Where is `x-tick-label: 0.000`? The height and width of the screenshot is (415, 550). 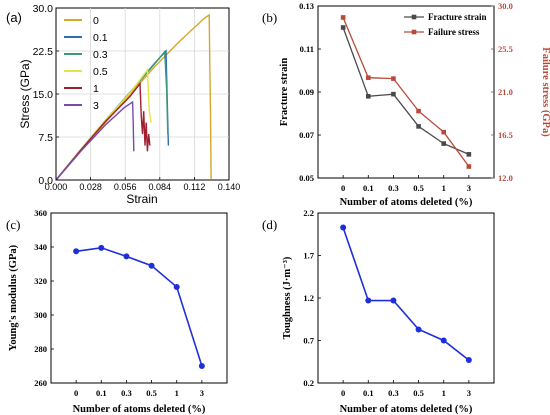
x-tick-label: 0.000 is located at coordinates (56, 187).